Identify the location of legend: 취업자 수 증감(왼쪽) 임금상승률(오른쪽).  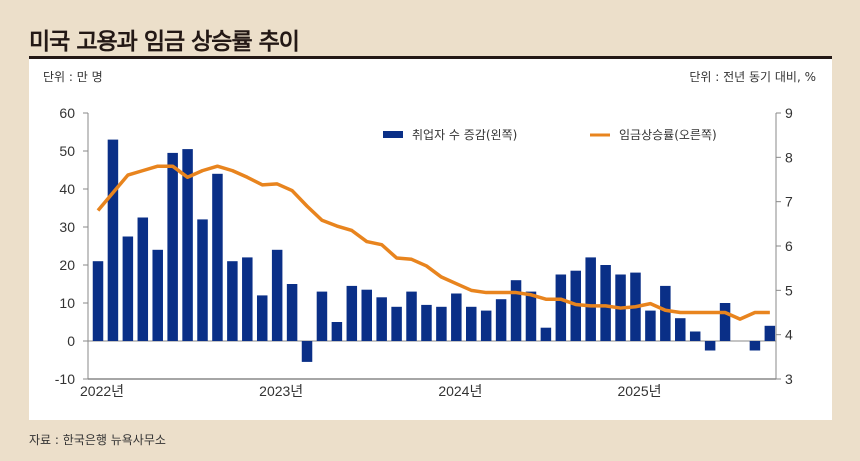
(550, 135).